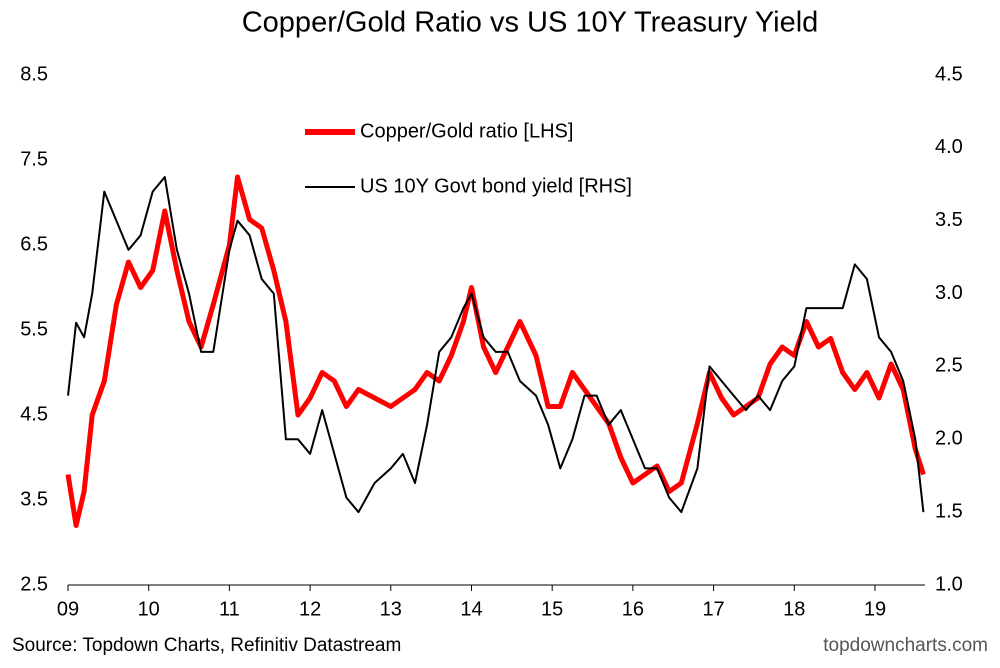  I want to click on x-tick-label: 10, so click(149, 609).